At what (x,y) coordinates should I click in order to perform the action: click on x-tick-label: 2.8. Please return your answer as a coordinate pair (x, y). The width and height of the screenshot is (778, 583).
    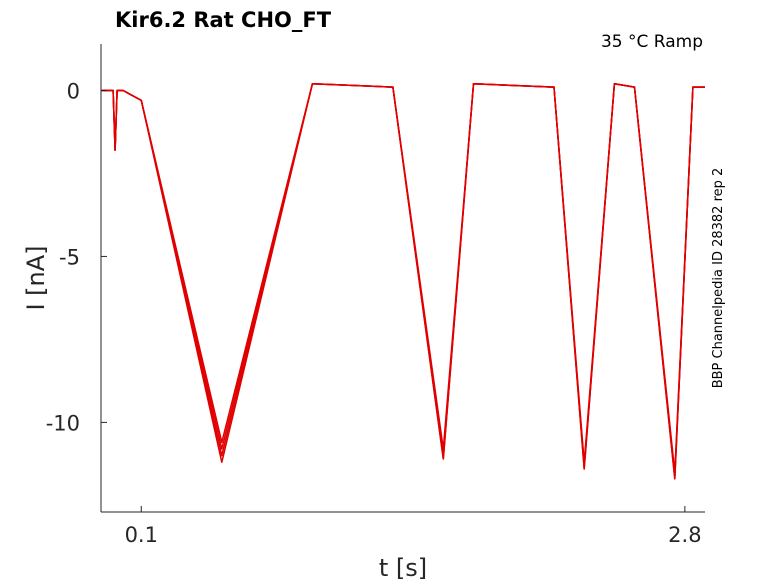
    Looking at the image, I should click on (684, 535).